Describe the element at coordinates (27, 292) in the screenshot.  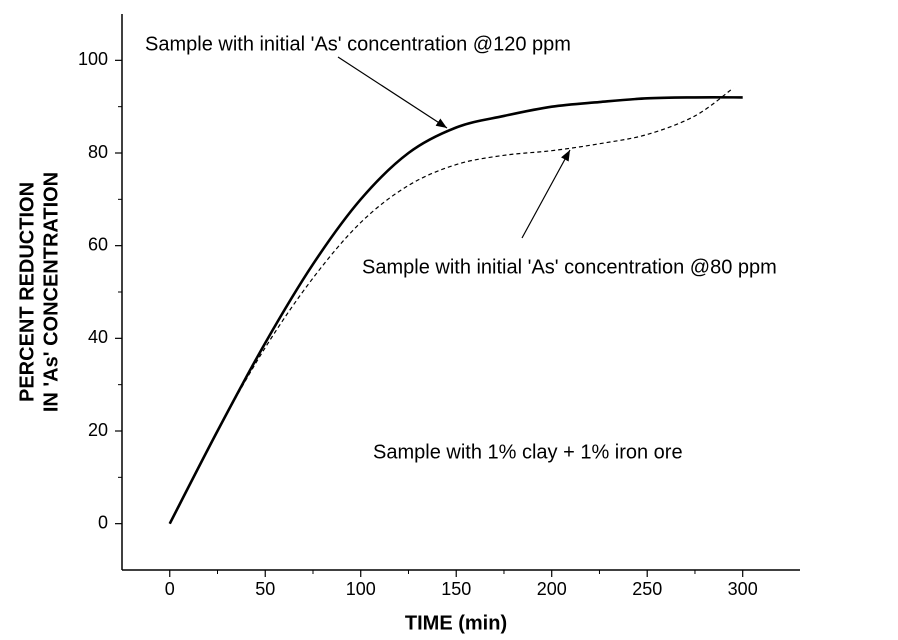
I see `y-axis-label-line: PERCENT REDUCTION` at that location.